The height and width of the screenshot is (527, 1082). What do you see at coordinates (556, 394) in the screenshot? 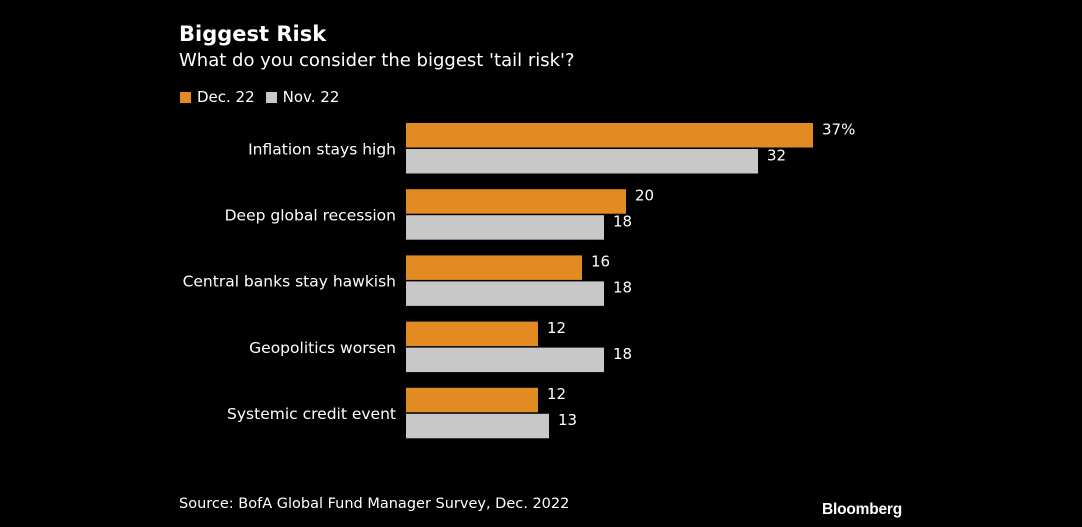
I see `value-label-dec-22-systemic-credit-event: 12` at bounding box center [556, 394].